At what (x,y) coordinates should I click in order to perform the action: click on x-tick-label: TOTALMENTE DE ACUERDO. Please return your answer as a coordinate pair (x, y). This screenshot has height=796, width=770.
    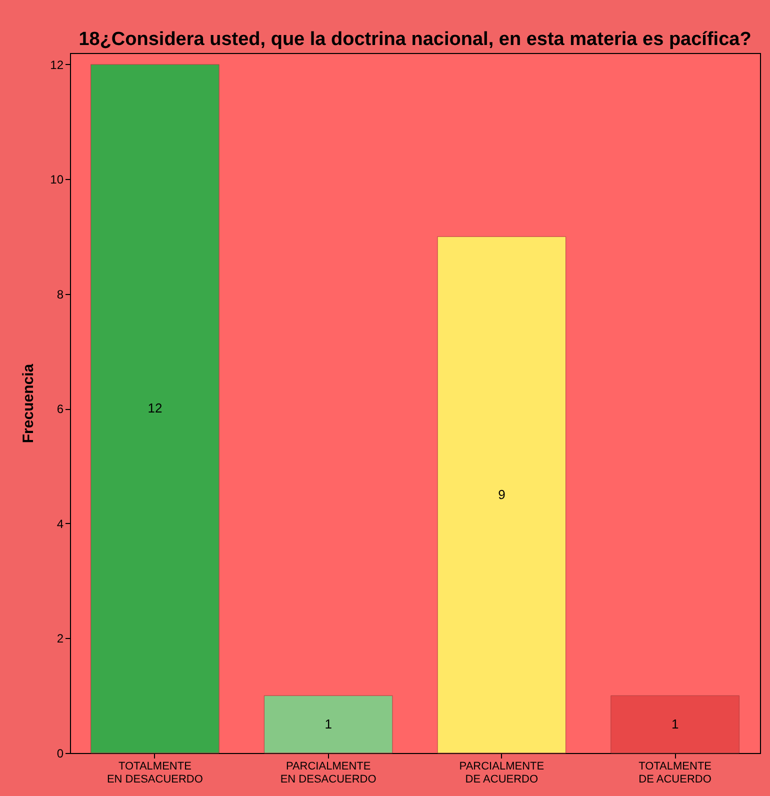
    Looking at the image, I should click on (675, 773).